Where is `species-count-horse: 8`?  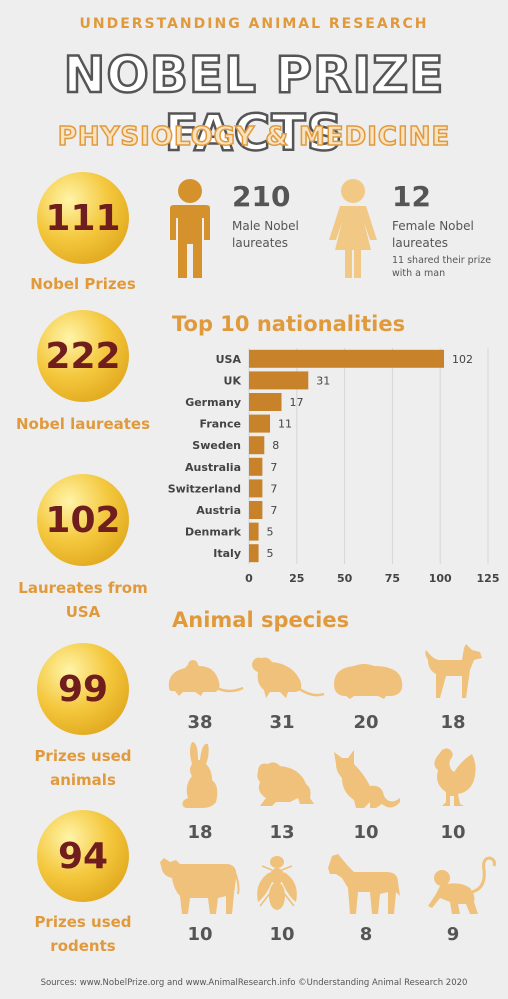 species-count-horse: 8 is located at coordinates (366, 934).